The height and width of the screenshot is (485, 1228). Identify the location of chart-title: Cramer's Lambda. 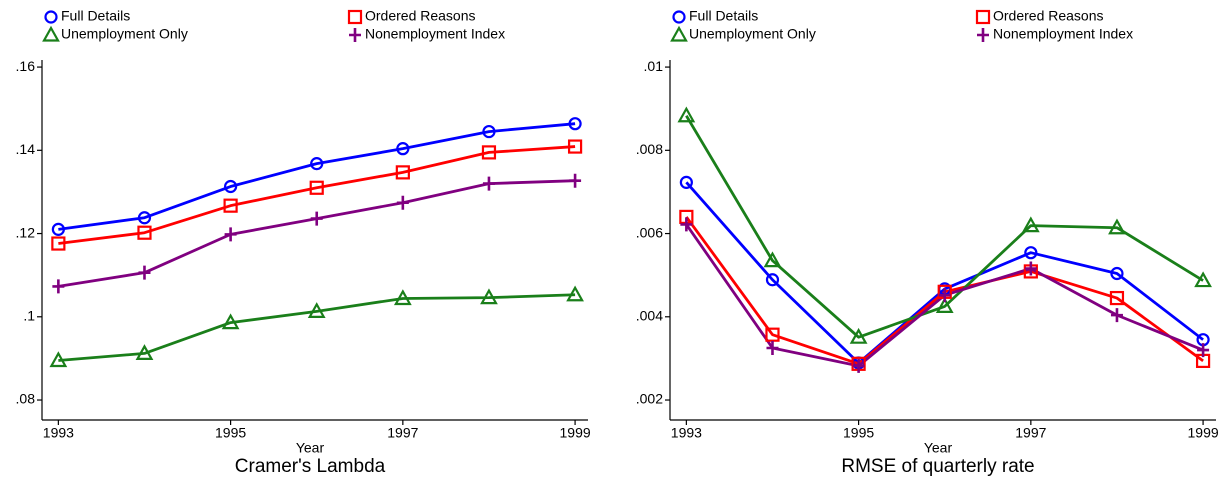
(310, 466).